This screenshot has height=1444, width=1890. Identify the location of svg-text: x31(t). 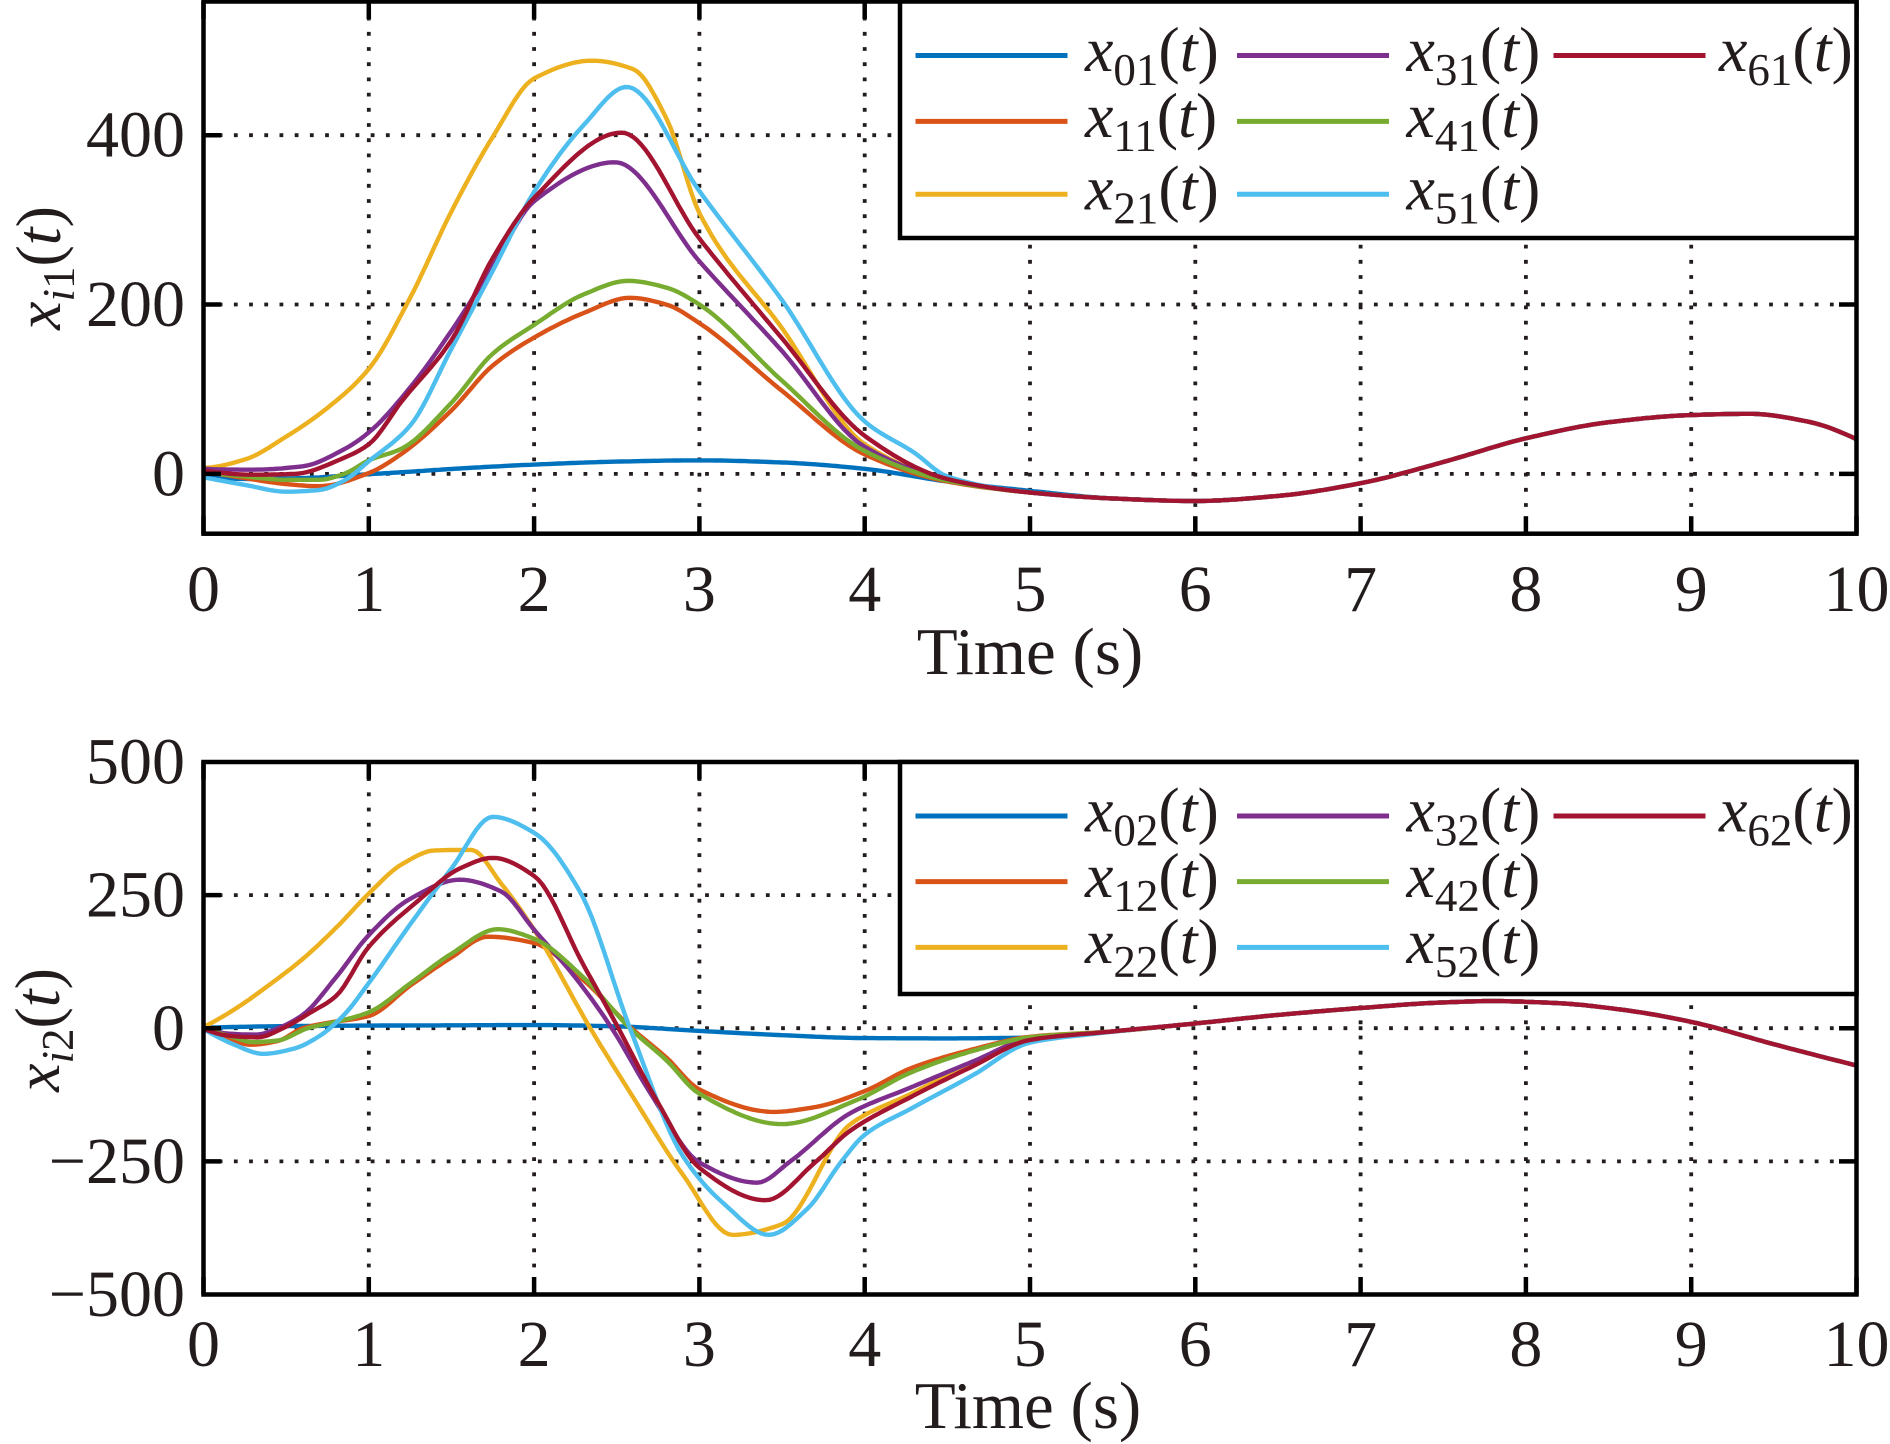
(1473, 54).